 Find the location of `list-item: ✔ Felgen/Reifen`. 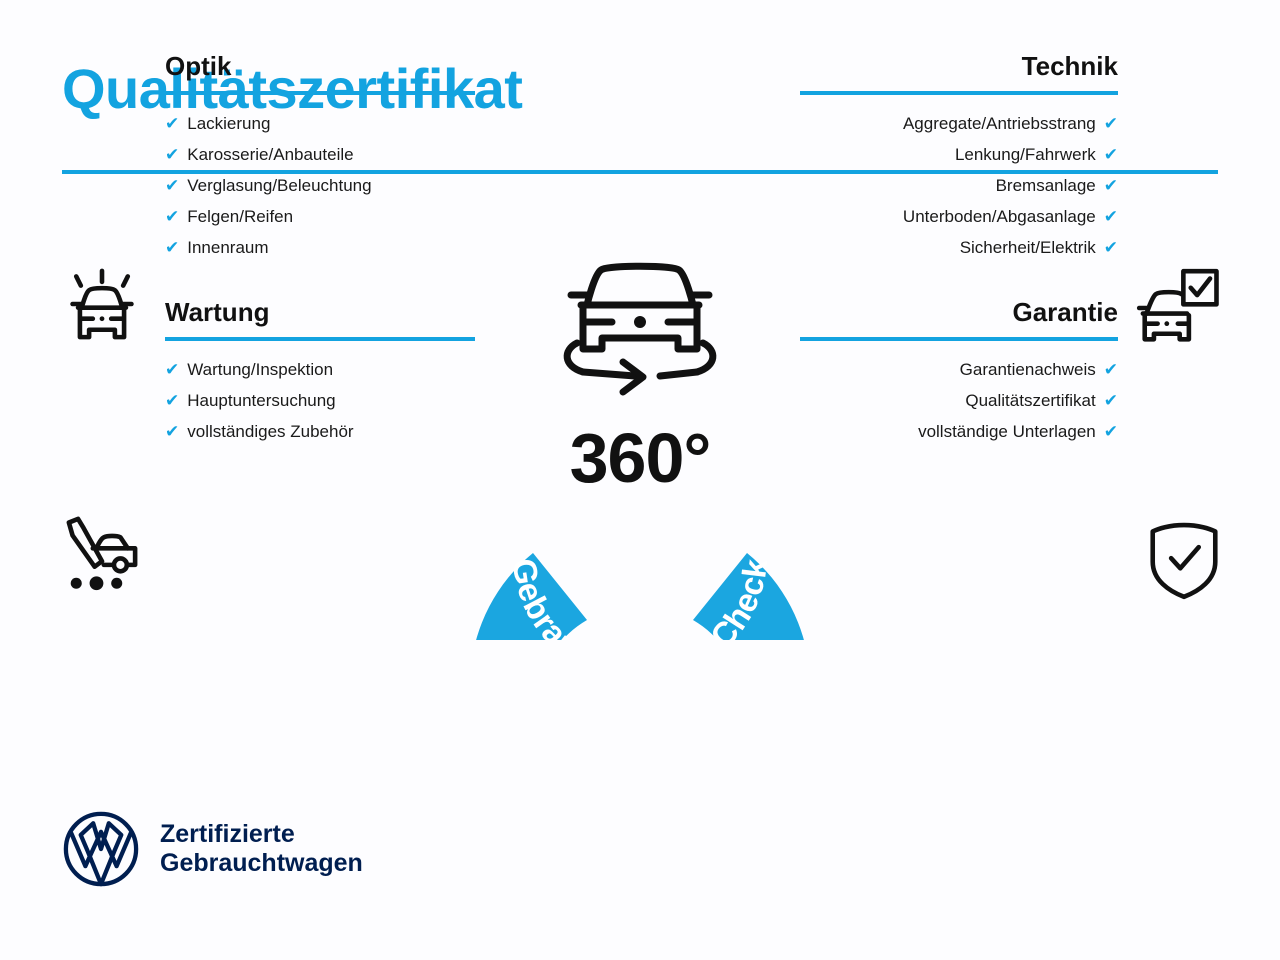

list-item: ✔ Felgen/Reifen is located at coordinates (320, 216).